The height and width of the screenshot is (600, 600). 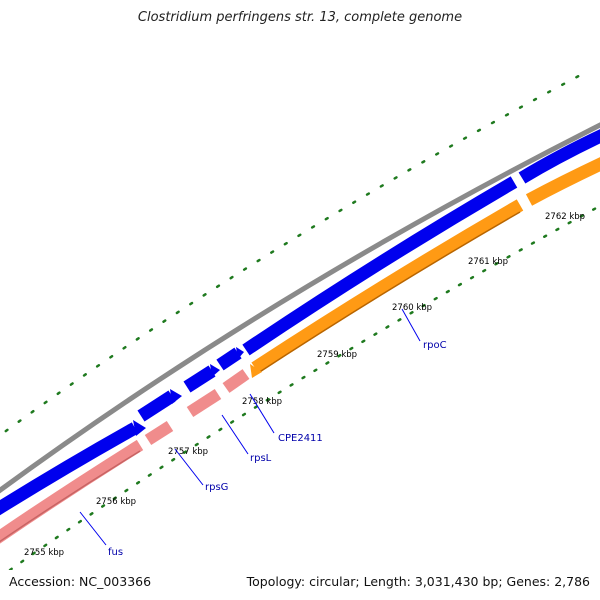 I want to click on tick-label-2762: 2762 kbp, so click(x=565, y=217).